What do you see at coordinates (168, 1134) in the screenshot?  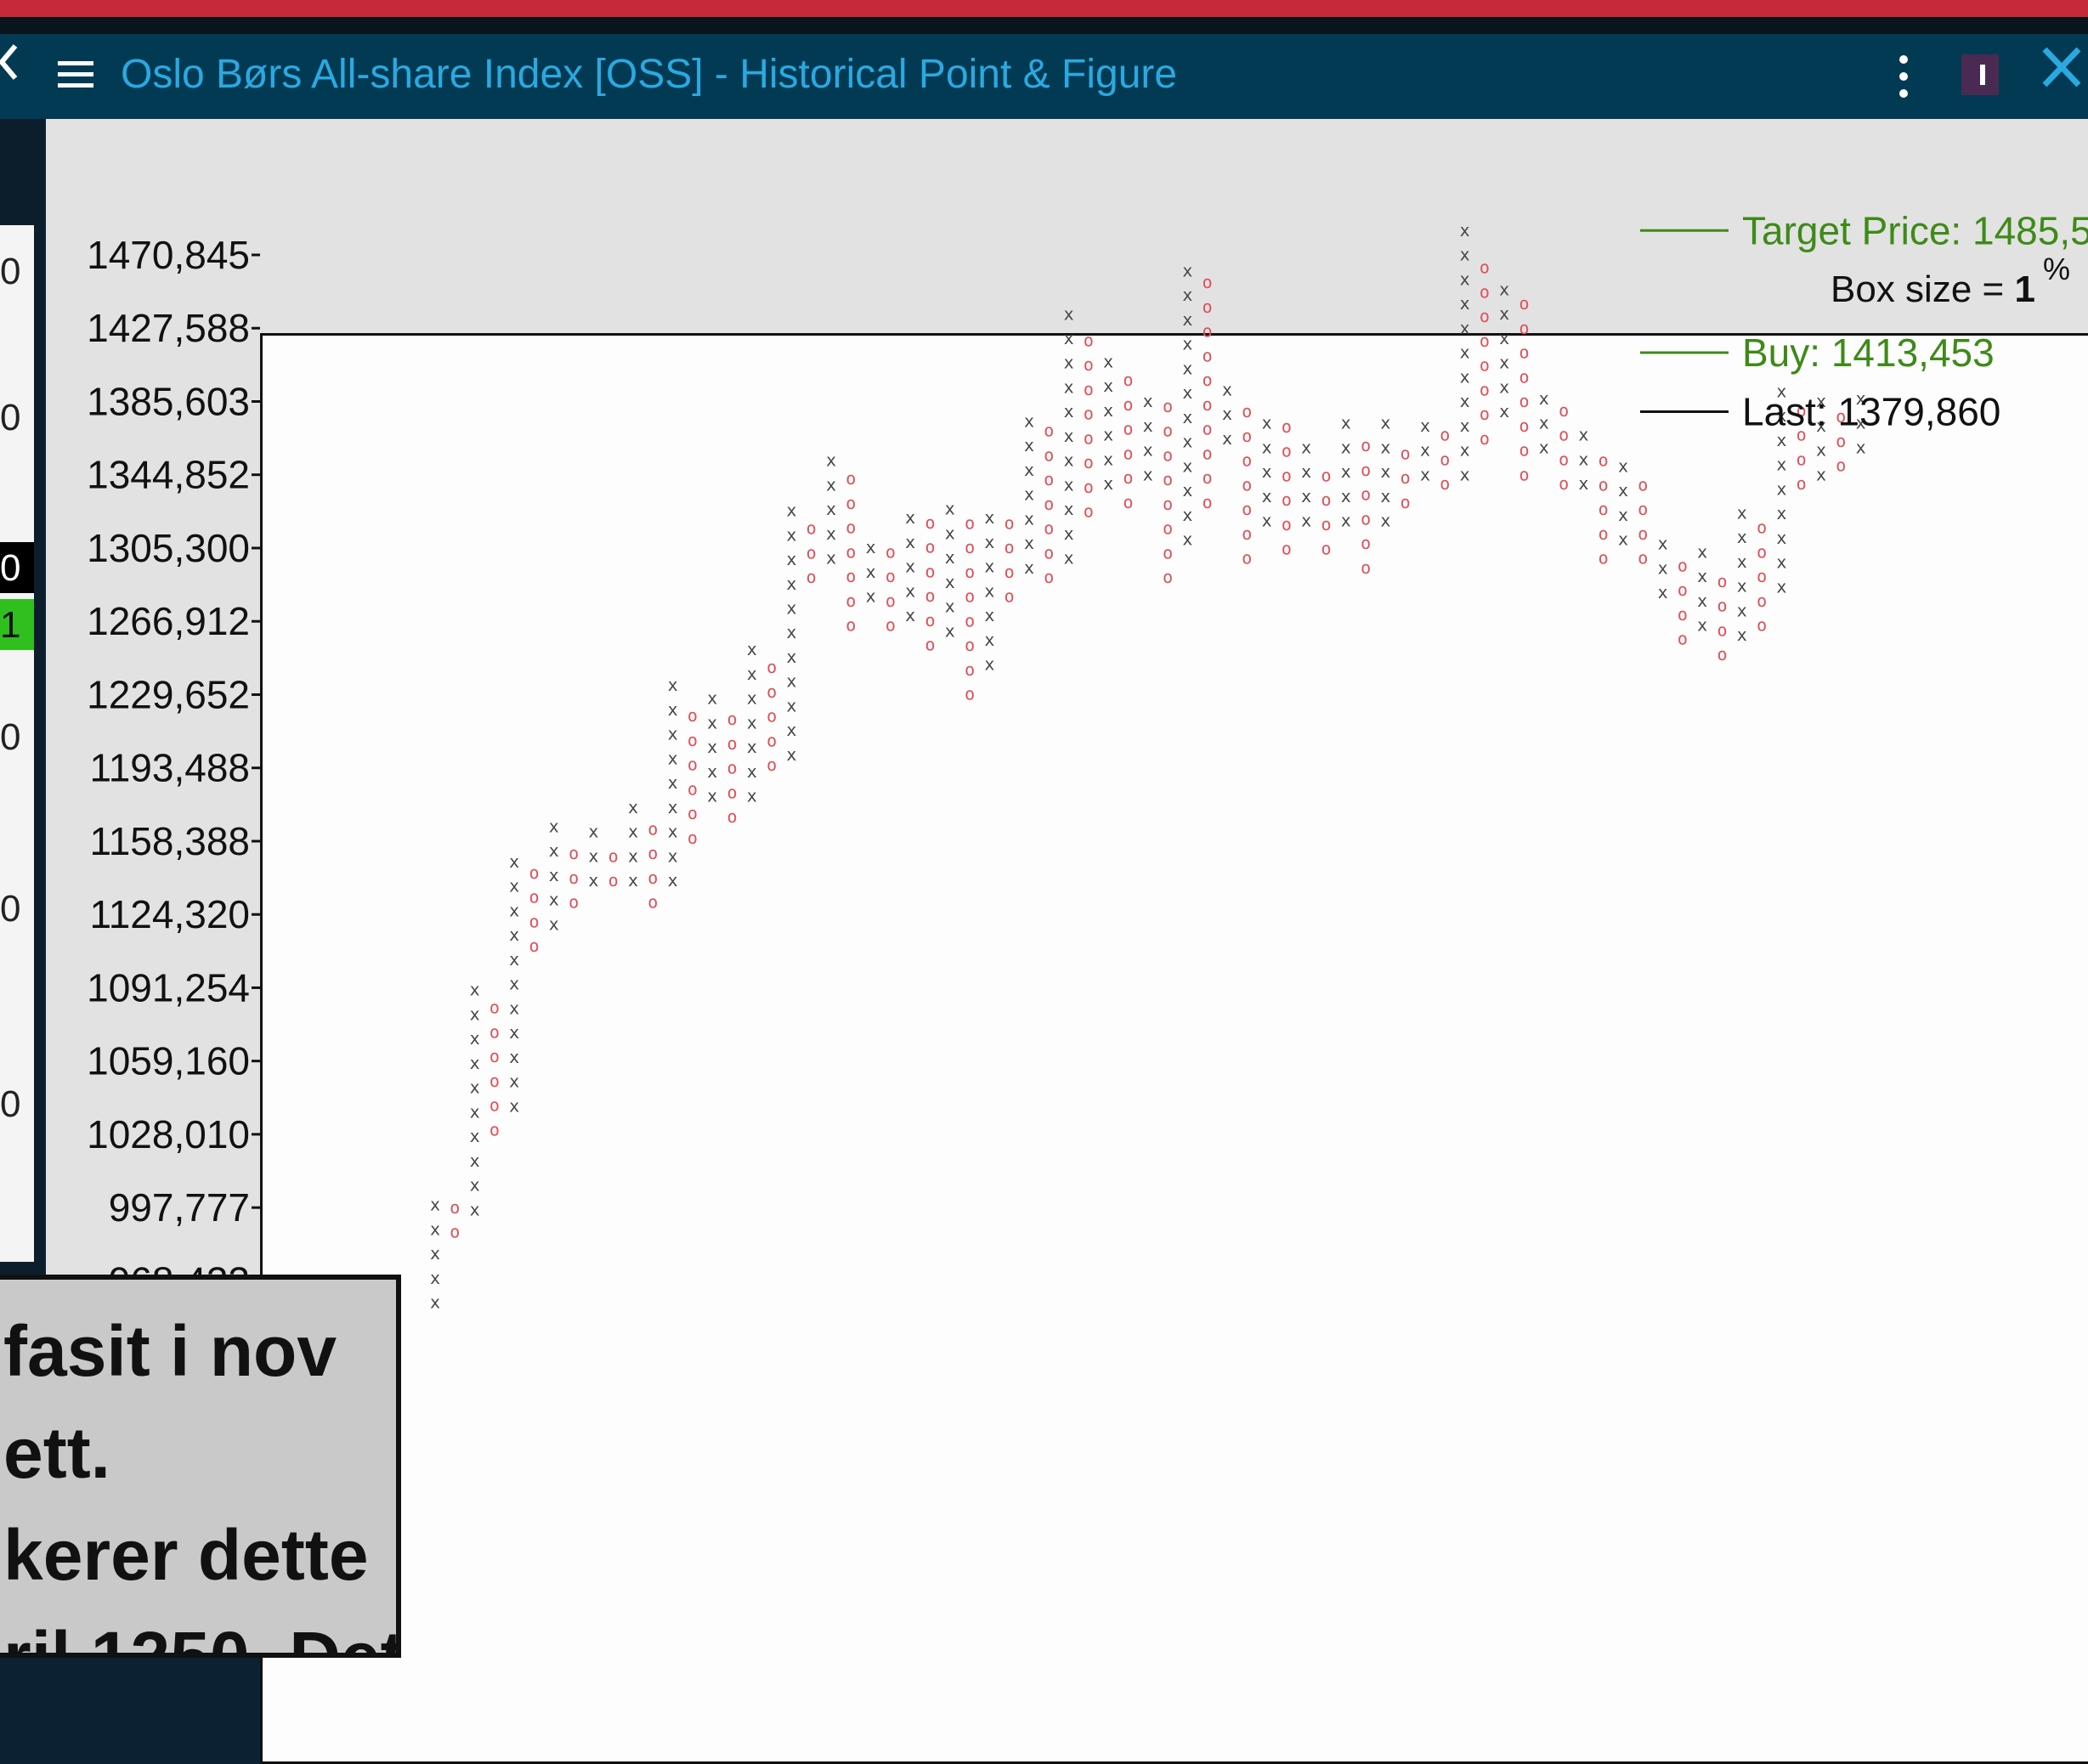 I see `y-tick-label: 1028,010` at bounding box center [168, 1134].